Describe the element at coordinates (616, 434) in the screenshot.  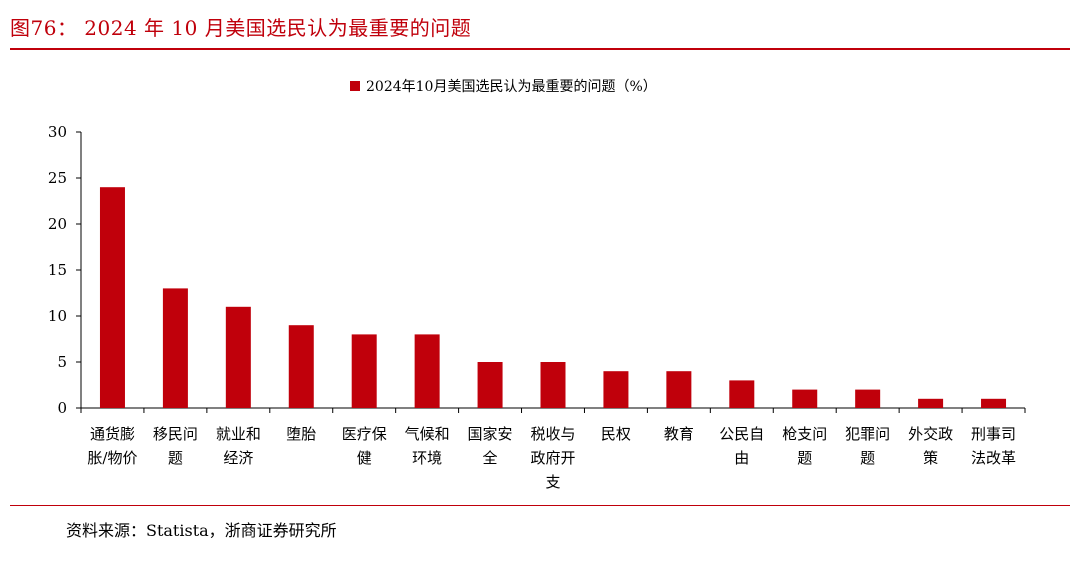
I see `x-tick-label: 民权` at that location.